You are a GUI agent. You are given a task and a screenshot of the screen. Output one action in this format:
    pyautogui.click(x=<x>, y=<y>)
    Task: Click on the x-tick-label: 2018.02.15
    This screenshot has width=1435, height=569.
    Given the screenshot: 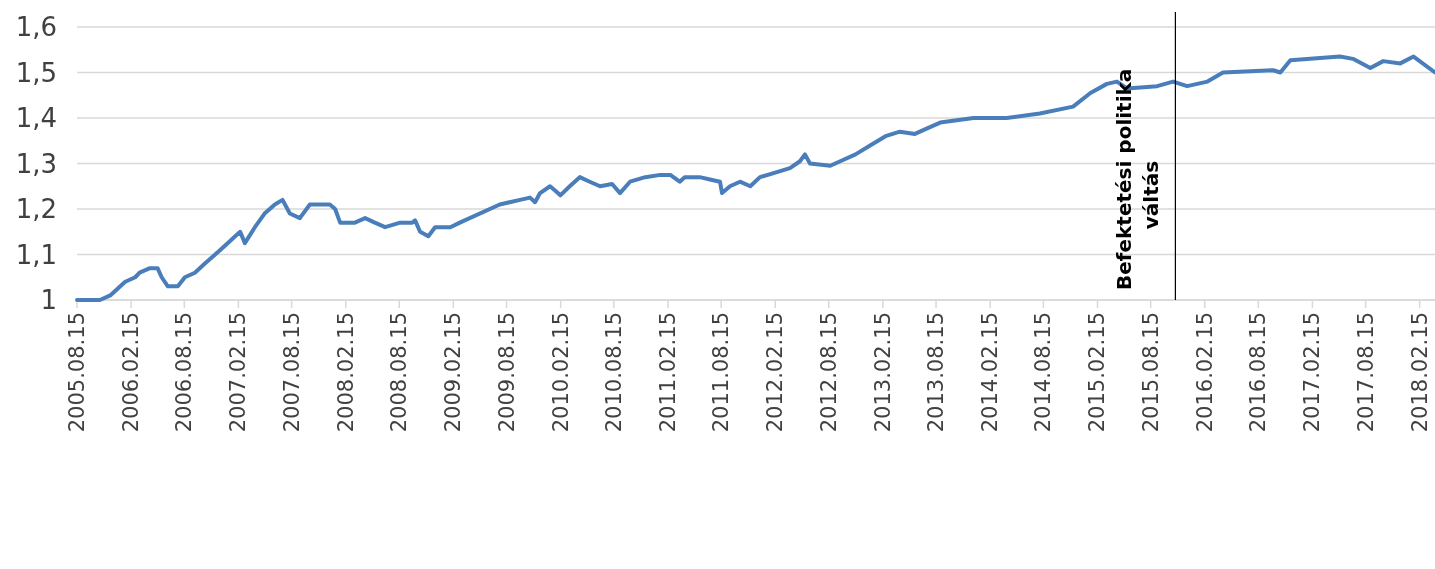 What is the action you would take?
    pyautogui.click(x=1419, y=372)
    